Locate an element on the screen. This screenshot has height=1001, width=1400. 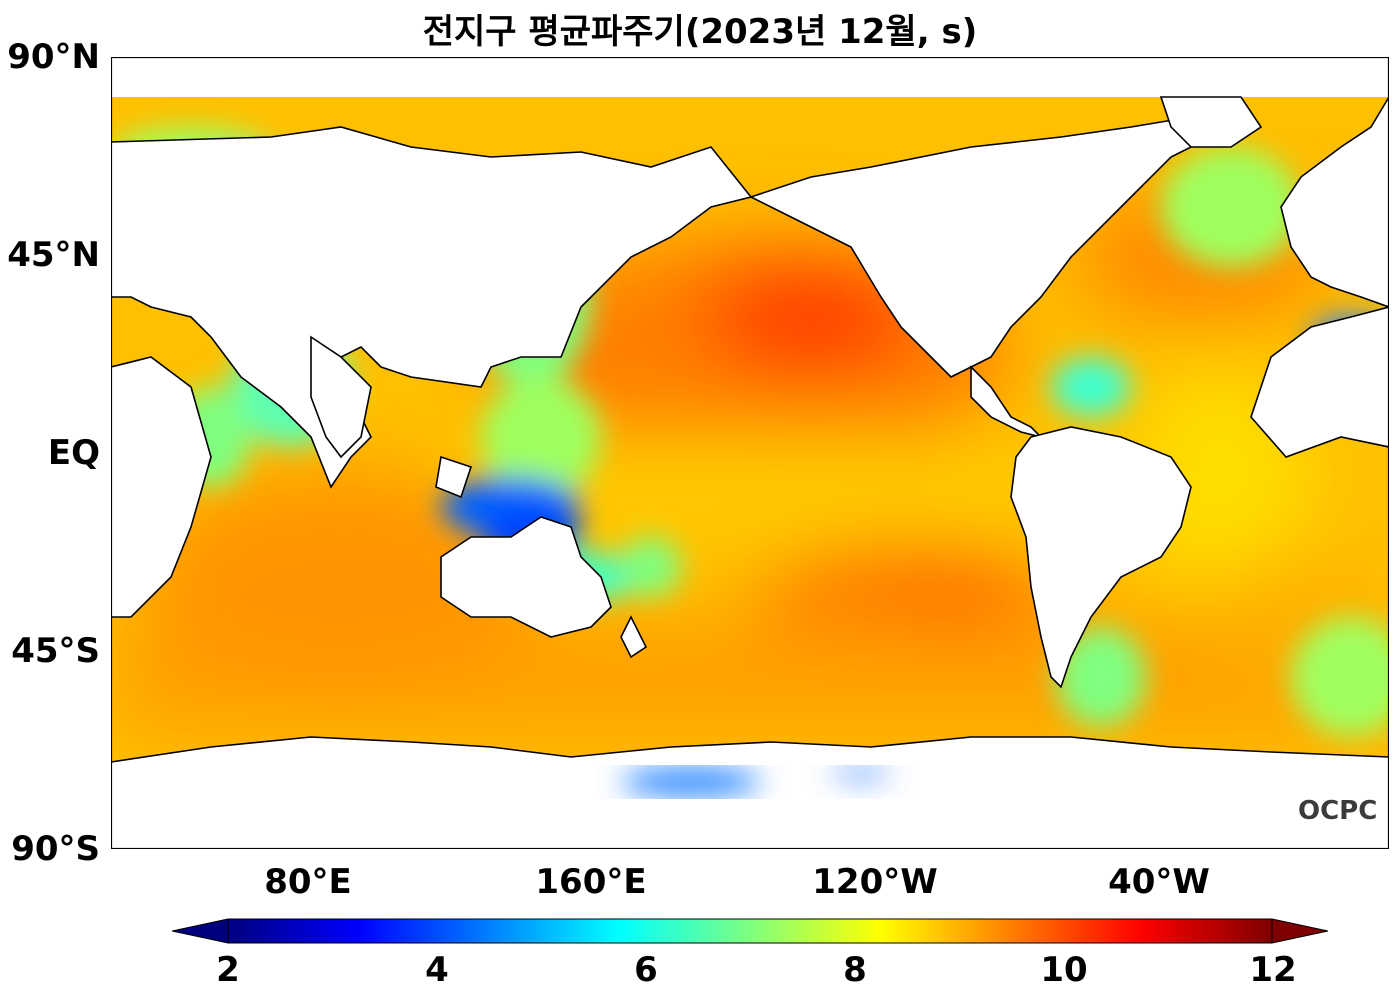
colorbar-tick-6: 6 is located at coordinates (646, 970).